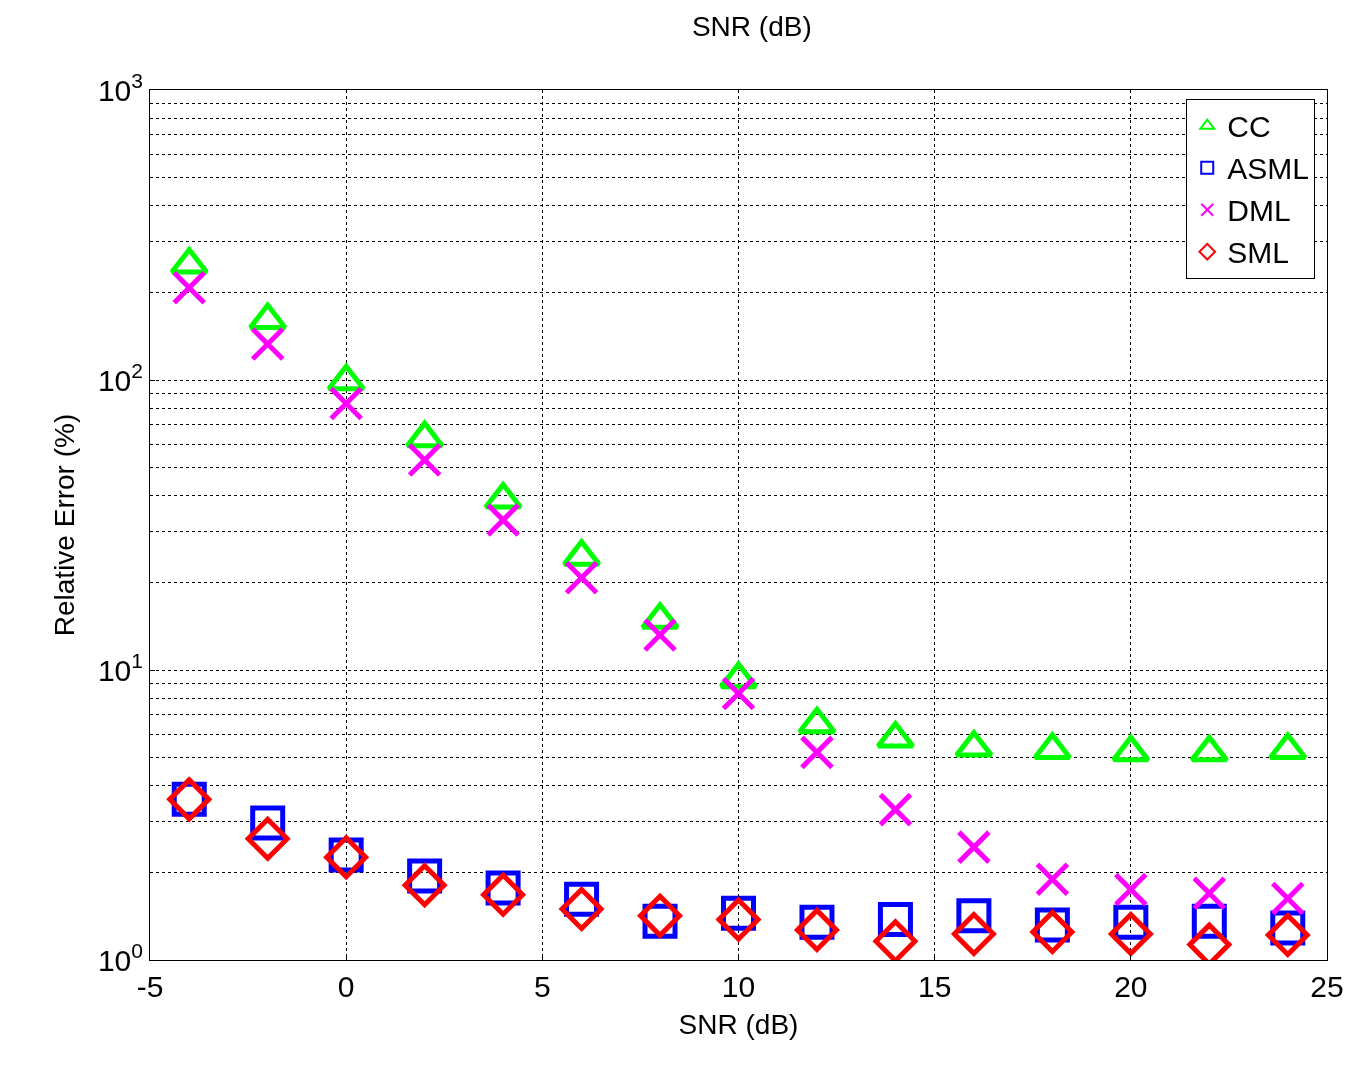  What do you see at coordinates (1327, 986) in the screenshot?
I see `x-tick-label: 25` at bounding box center [1327, 986].